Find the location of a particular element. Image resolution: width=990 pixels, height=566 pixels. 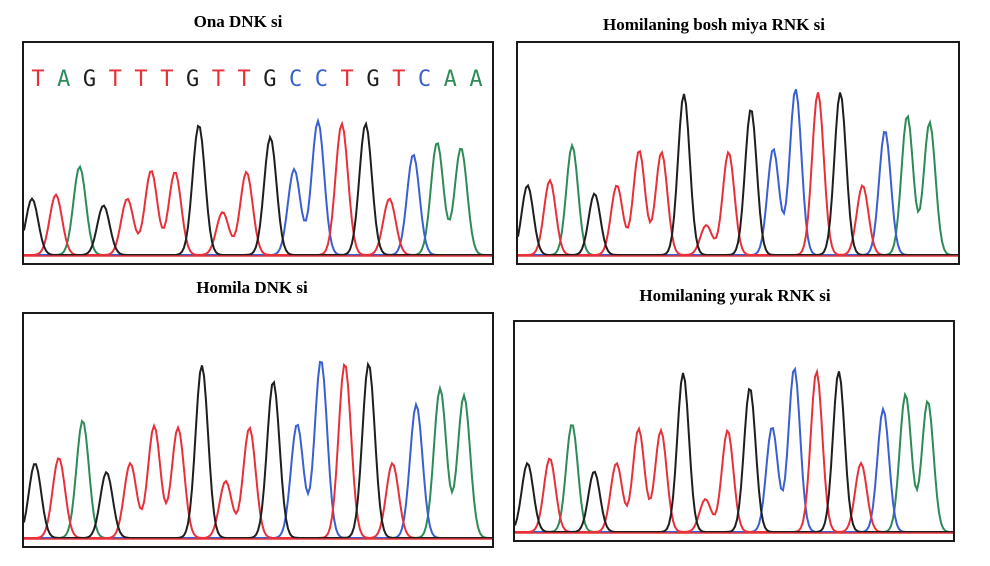

panel-title: Homilaning bosh miya RNK si is located at coordinates (714, 24).